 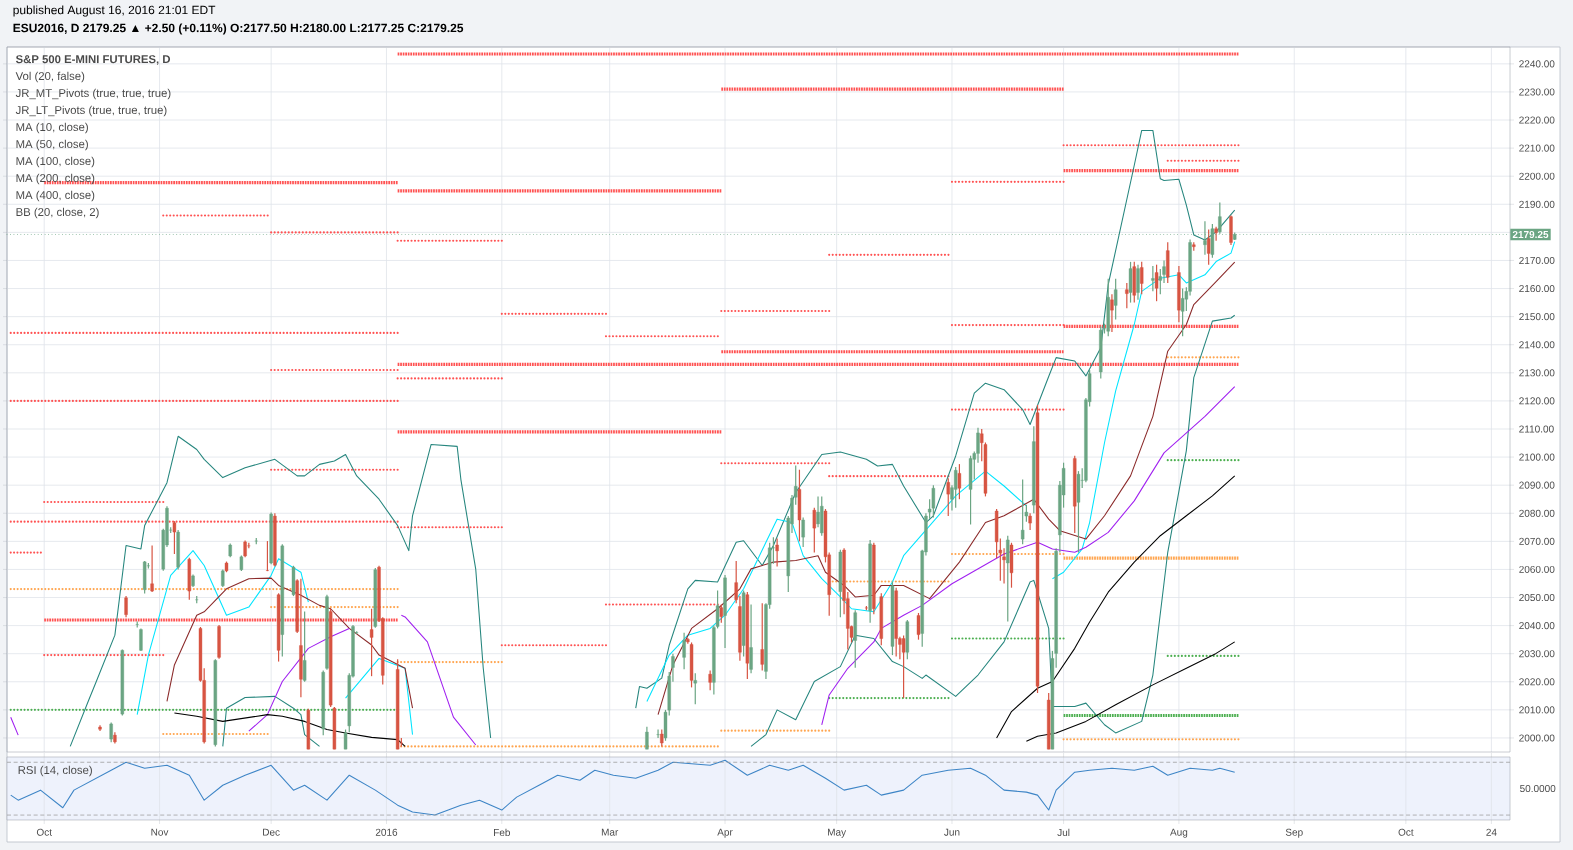 I want to click on x-tick-label: Dec, so click(x=271, y=832).